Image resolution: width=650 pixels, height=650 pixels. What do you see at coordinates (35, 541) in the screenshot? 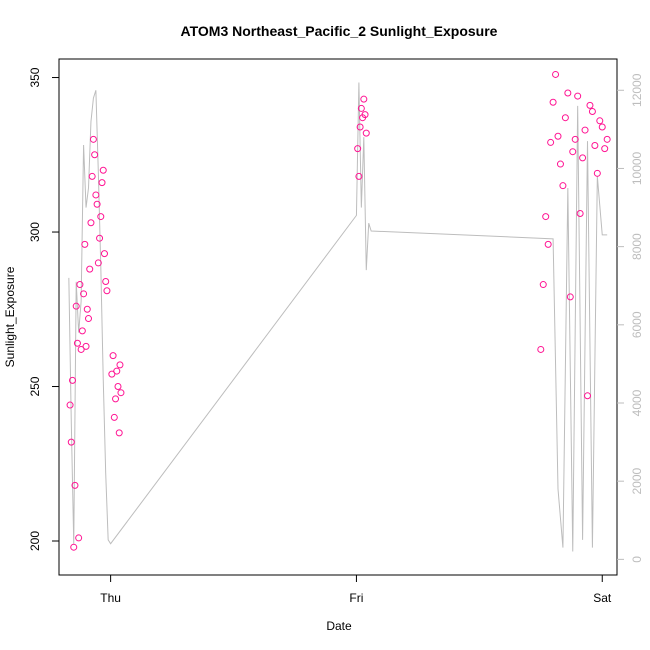
I see `y-tick-label: 200` at bounding box center [35, 541].